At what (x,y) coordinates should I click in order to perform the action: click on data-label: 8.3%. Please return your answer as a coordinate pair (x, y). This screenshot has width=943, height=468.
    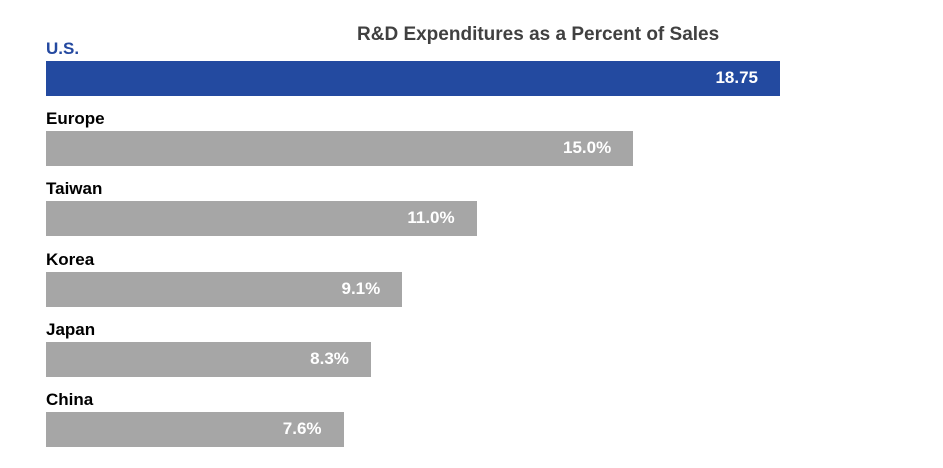
    Looking at the image, I should click on (329, 358).